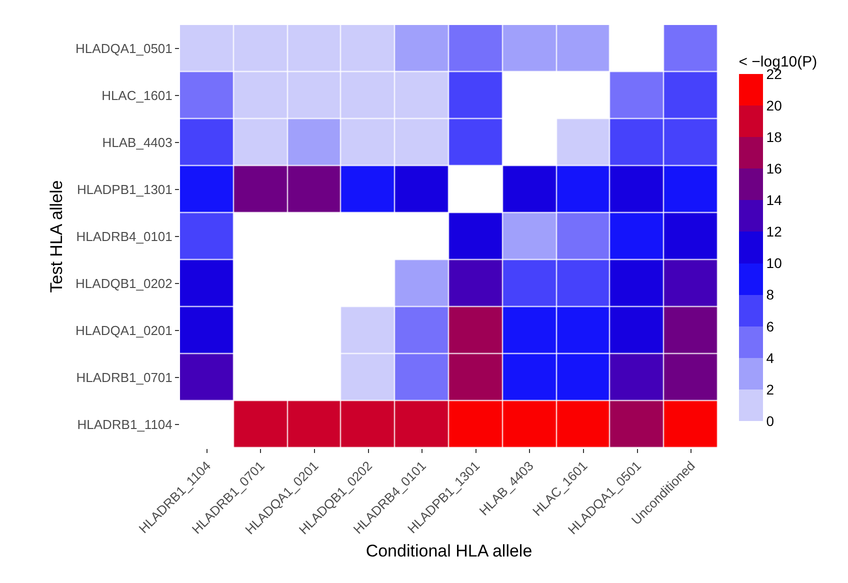 The image size is (848, 583). I want to click on x-axis-title: Conditional HLA allele, so click(449, 551).